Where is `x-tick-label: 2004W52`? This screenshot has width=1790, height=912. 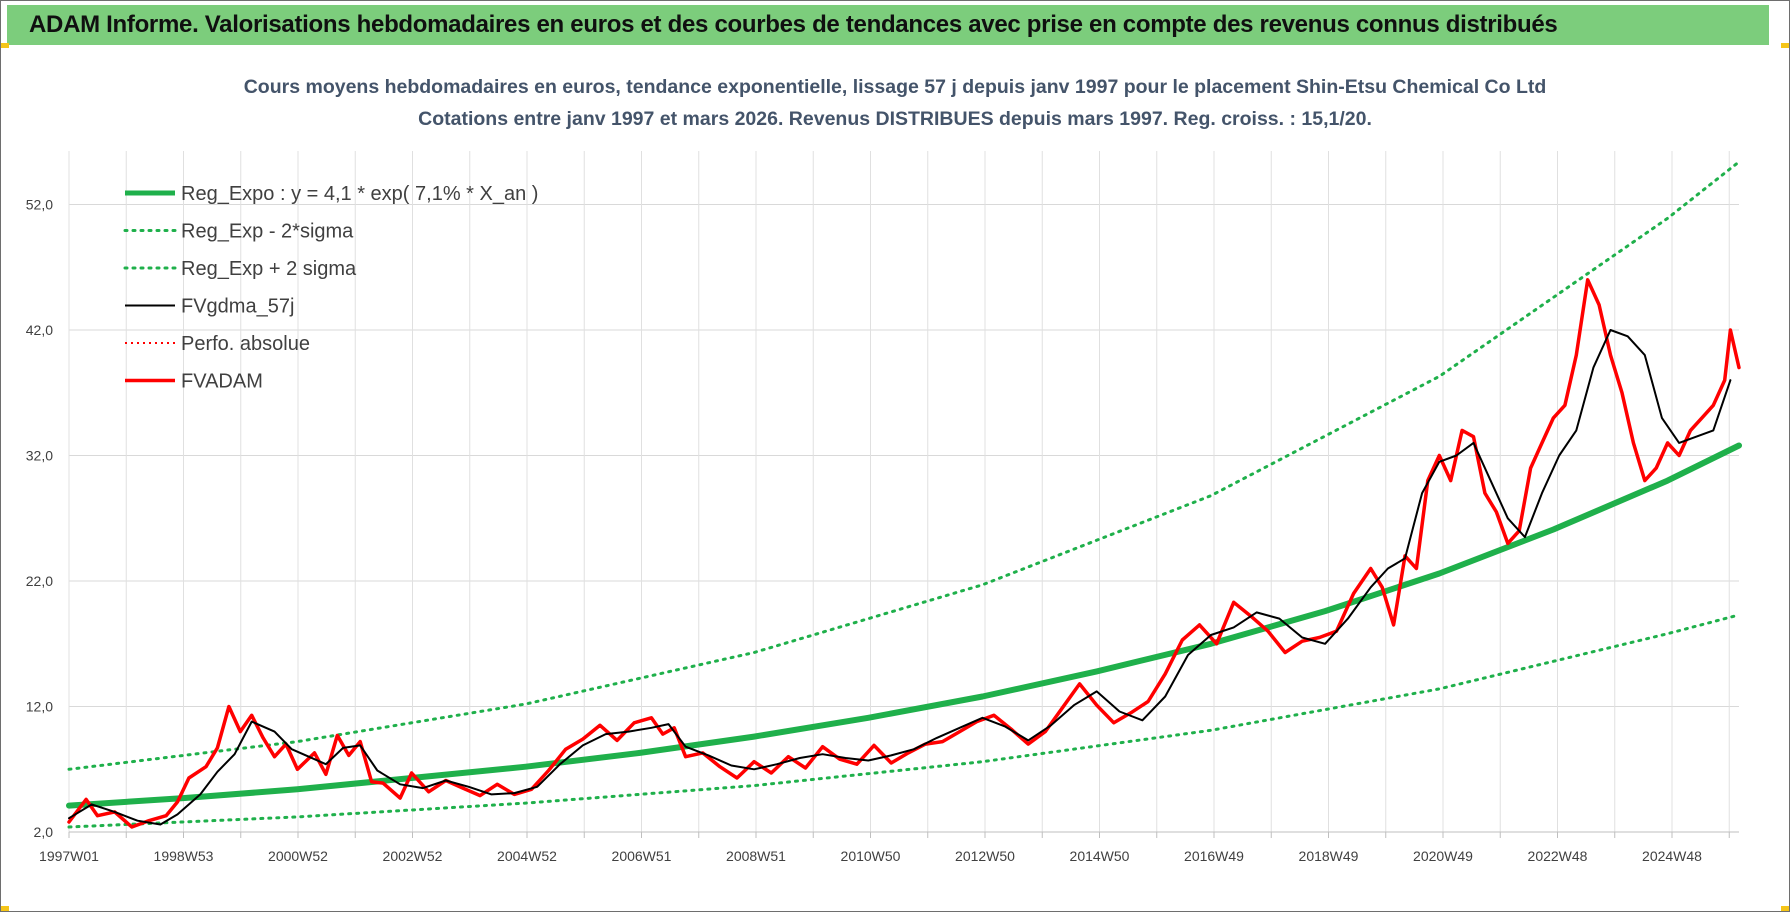 x-tick-label: 2004W52 is located at coordinates (527, 856).